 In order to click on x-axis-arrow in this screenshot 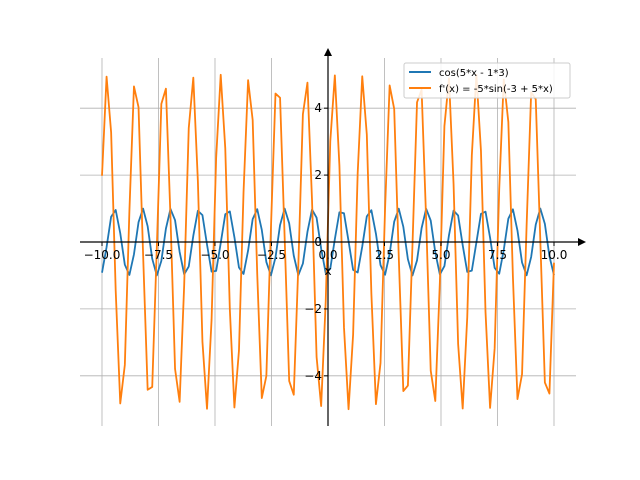, I will do `click(582, 242)`.